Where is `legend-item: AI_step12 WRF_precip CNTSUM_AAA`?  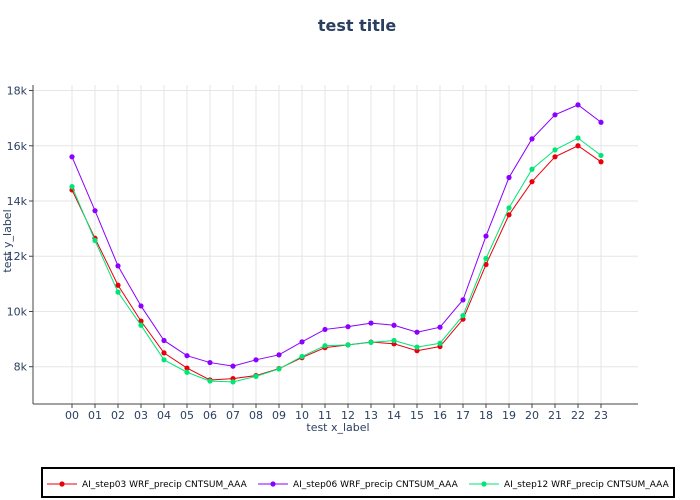 legend-item: AI_step12 WRF_precip CNTSUM_AAA is located at coordinates (569, 485).